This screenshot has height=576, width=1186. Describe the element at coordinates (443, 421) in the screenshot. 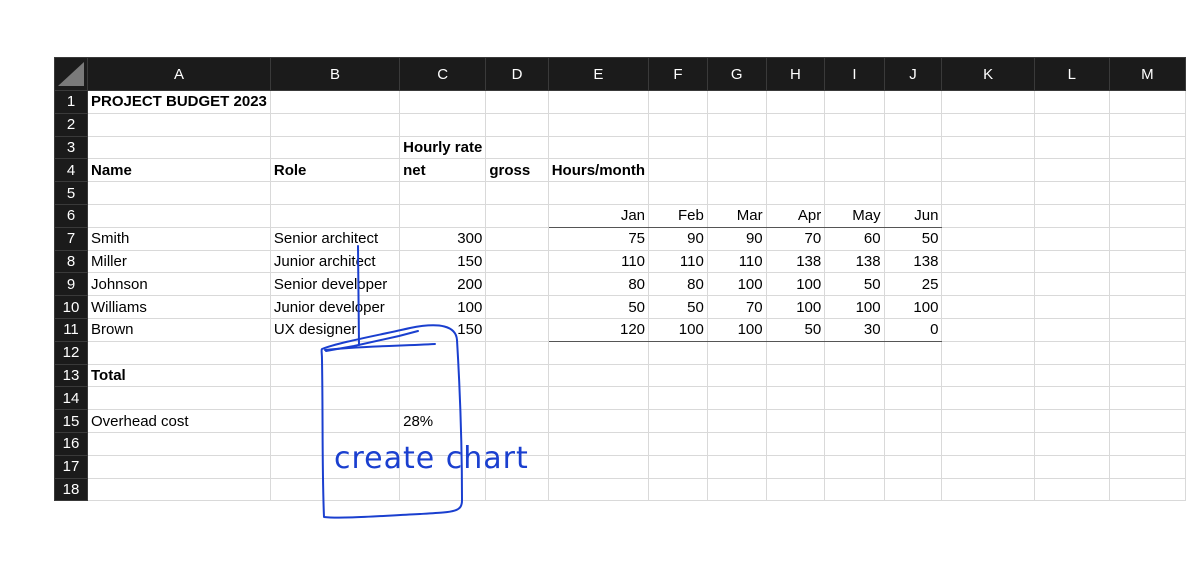

I see `overhead-value-cell: 28%` at that location.